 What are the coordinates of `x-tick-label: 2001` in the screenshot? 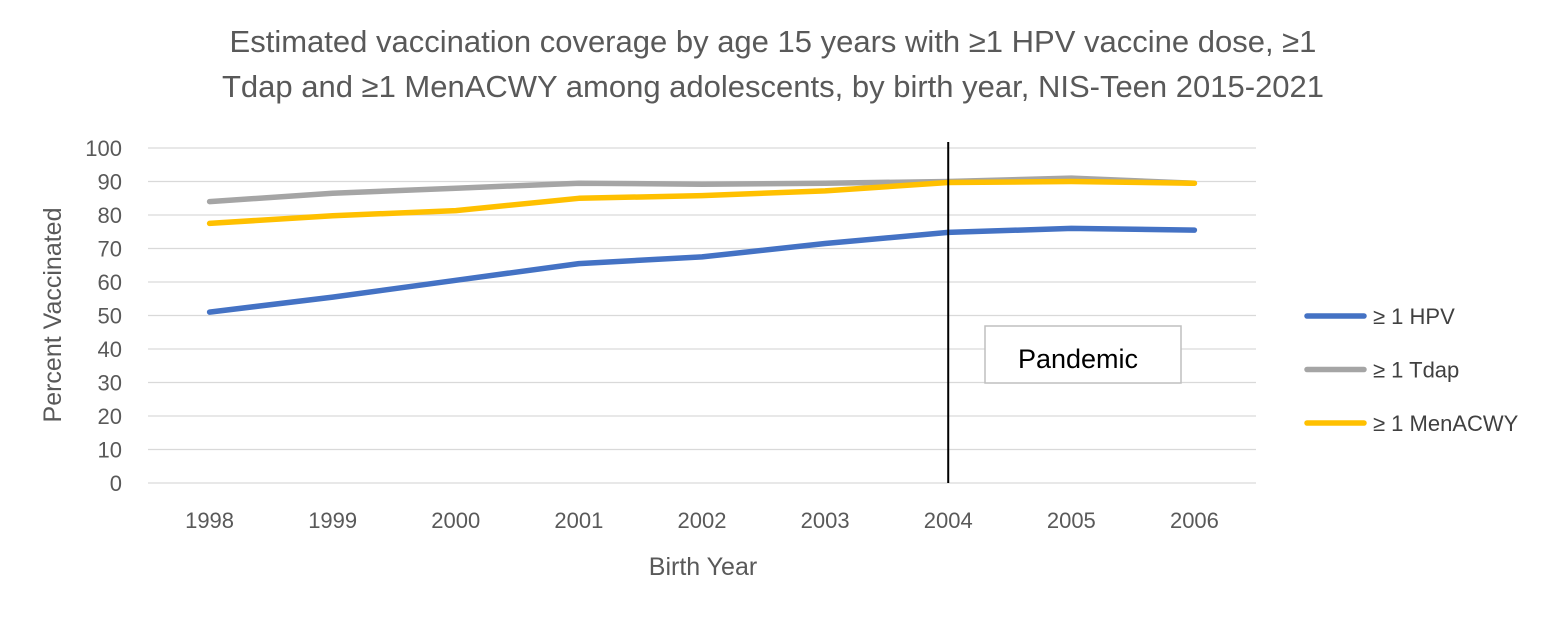 It's located at (578, 520).